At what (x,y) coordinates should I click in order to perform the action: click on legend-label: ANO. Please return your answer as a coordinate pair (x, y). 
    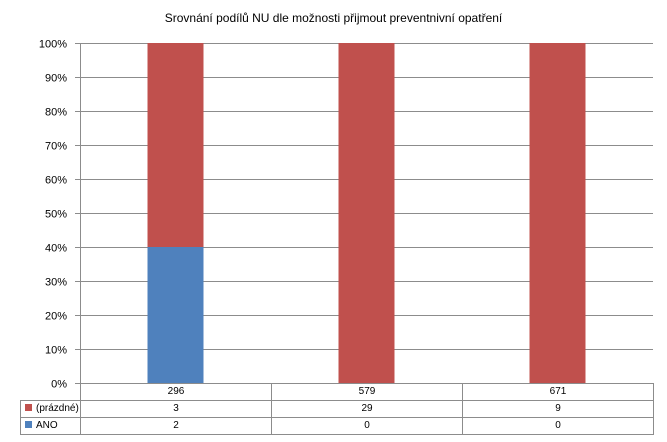
    Looking at the image, I should click on (47, 425).